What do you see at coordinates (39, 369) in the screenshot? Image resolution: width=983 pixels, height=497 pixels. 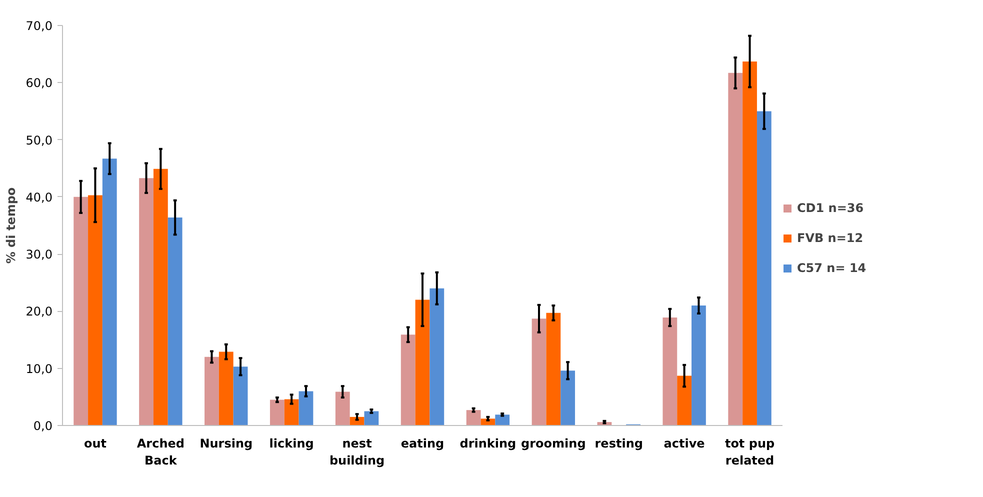 I see `y-tick-label: 10,0` at bounding box center [39, 369].